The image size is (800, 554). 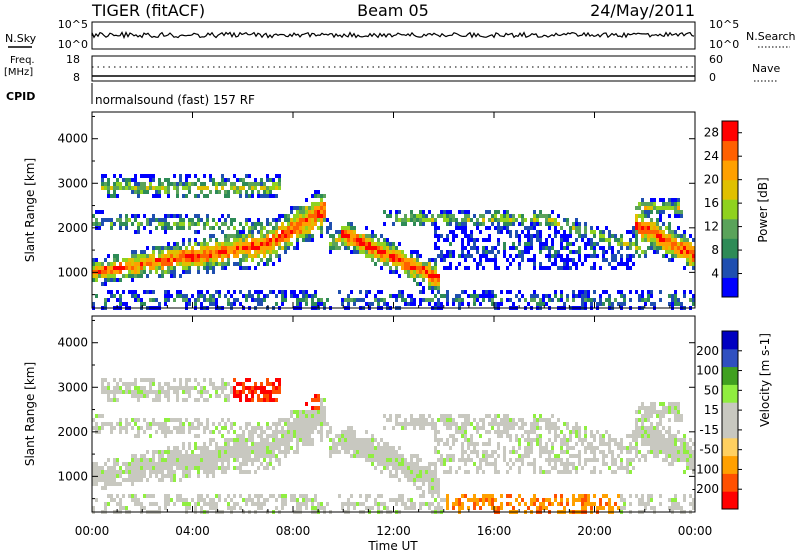 I want to click on freq-panel-frame, so click(x=393, y=68).